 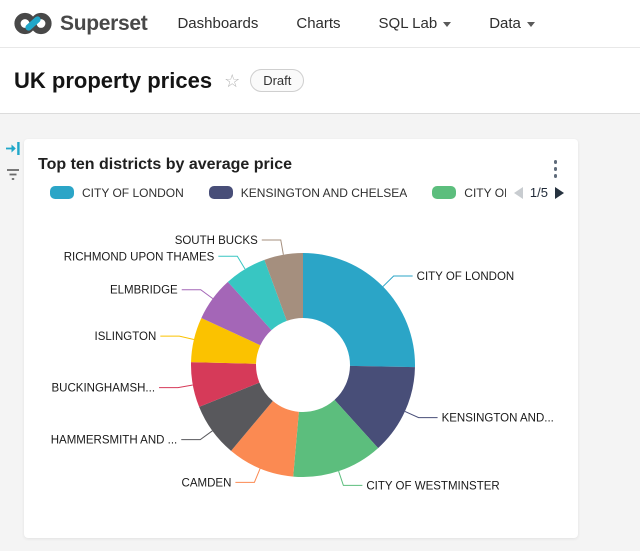 What do you see at coordinates (139, 257) in the screenshot?
I see `pie-label: RICHMOND UPON THAMES` at bounding box center [139, 257].